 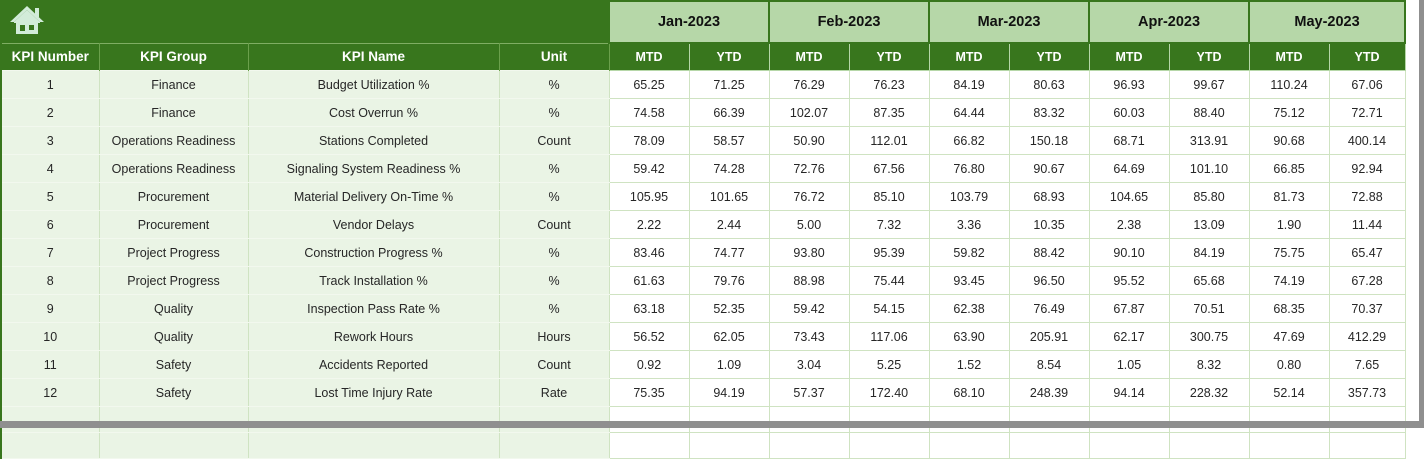 I want to click on cell-value: 84.19, so click(x=969, y=84).